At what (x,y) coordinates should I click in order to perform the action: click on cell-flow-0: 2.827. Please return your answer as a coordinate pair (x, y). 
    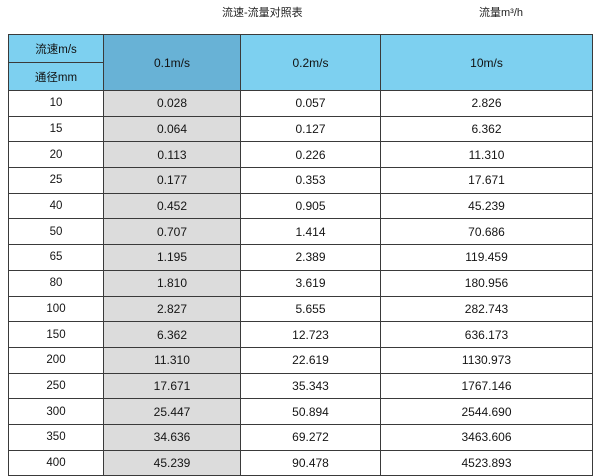
    Looking at the image, I should click on (172, 309).